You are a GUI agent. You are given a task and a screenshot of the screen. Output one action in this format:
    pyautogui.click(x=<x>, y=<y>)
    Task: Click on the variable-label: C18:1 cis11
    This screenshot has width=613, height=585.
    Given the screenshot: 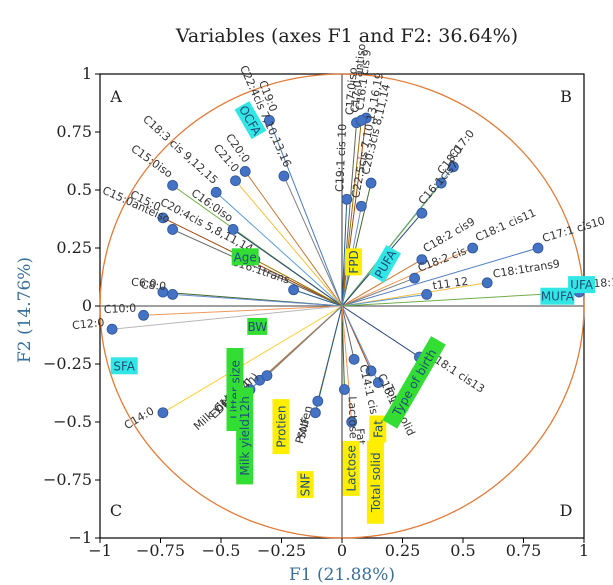 What is the action you would take?
    pyautogui.click(x=505, y=225)
    